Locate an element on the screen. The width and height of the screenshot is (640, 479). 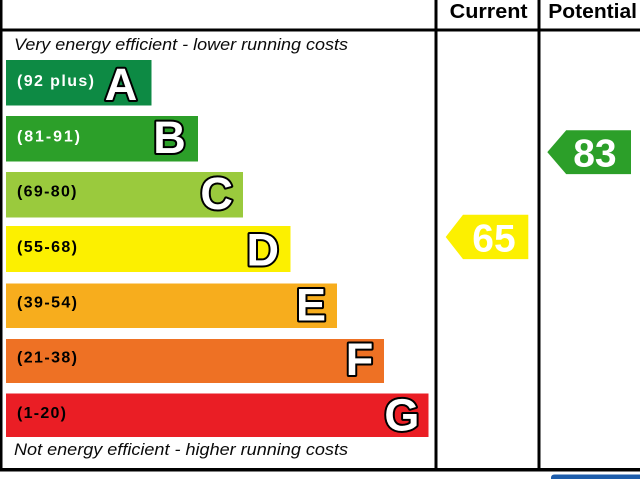
svg-text: D is located at coordinates (262, 250).